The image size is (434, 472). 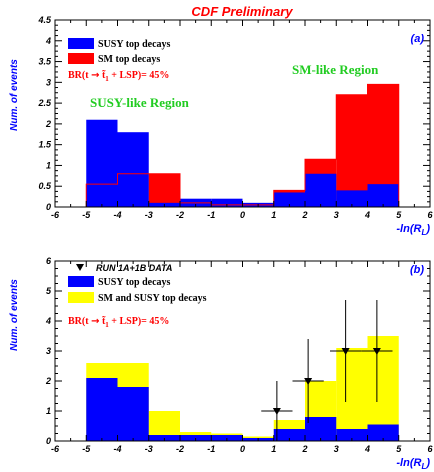 What do you see at coordinates (352, 198) in the screenshot?
I see `panel-a-bar-s1-b8` at bounding box center [352, 198].